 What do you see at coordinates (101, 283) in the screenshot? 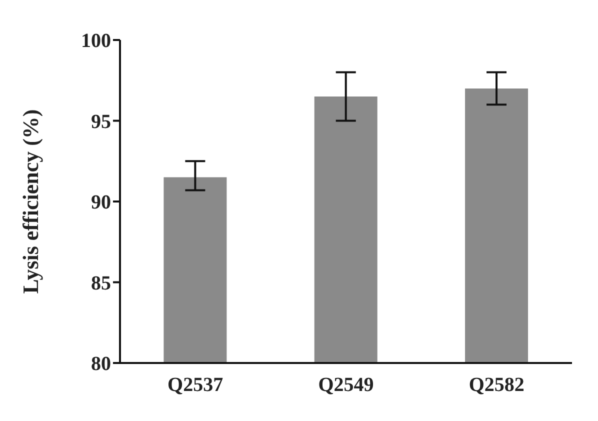
I see `y-tick-label: 85` at bounding box center [101, 283].